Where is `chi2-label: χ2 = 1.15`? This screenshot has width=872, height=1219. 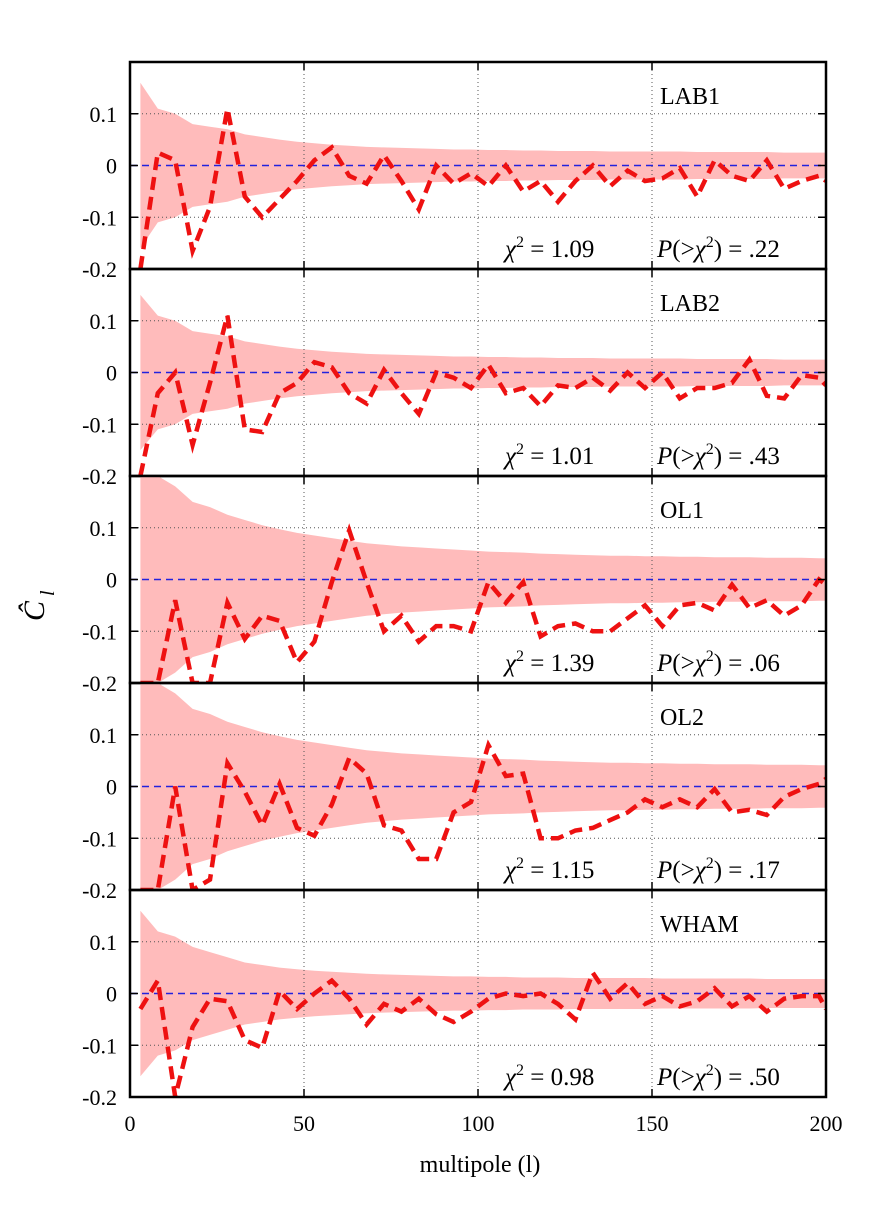 chi2-label: χ2 = 1.15 is located at coordinates (548, 869).